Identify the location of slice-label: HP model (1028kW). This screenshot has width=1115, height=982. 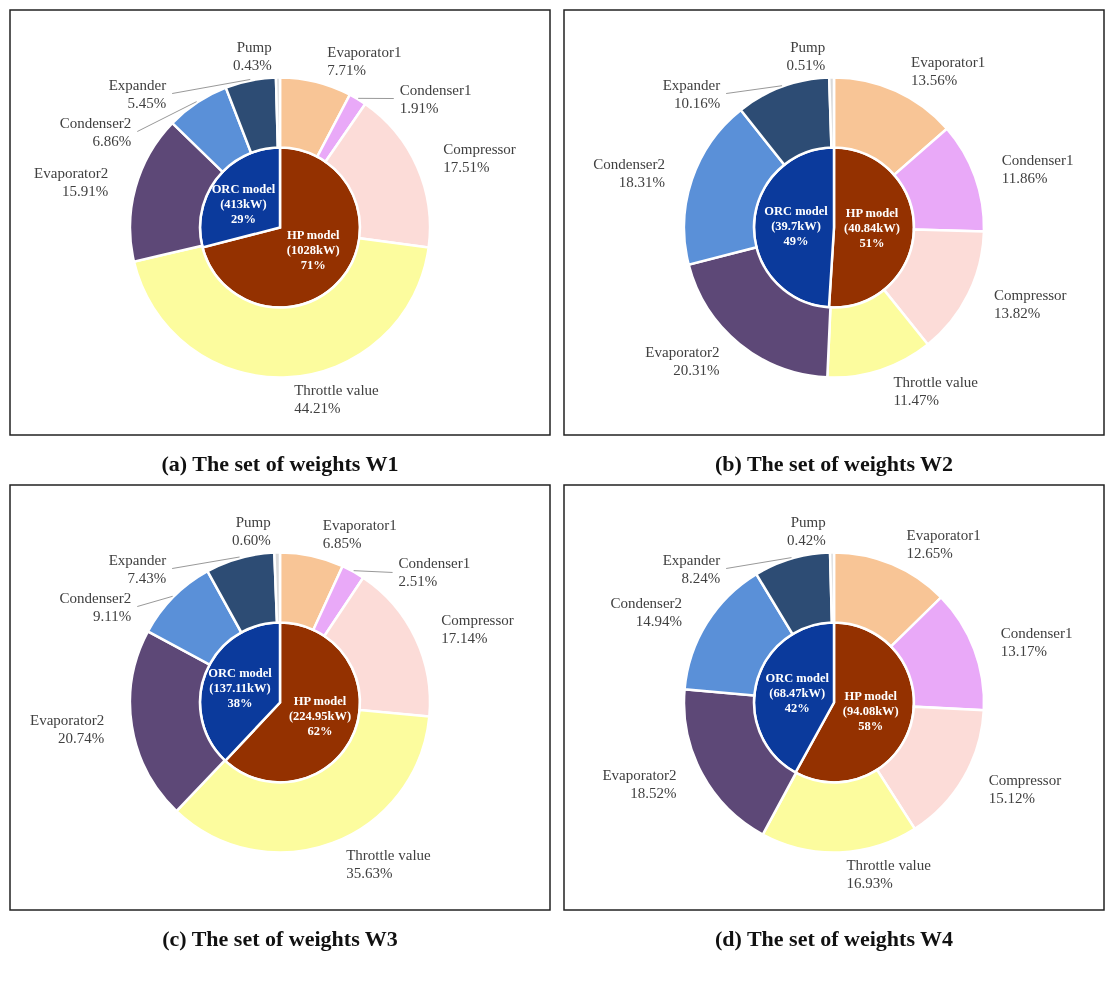
(313, 243).